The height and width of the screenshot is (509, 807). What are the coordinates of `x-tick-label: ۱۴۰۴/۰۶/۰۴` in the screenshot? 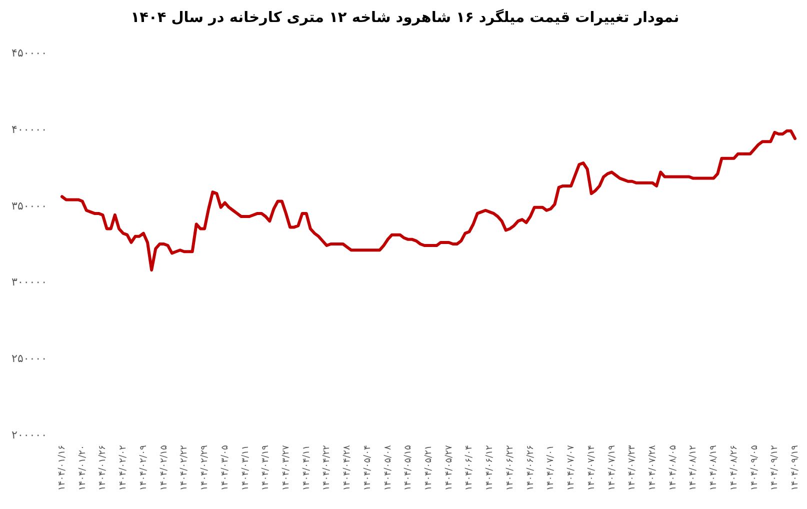 It's located at (469, 467).